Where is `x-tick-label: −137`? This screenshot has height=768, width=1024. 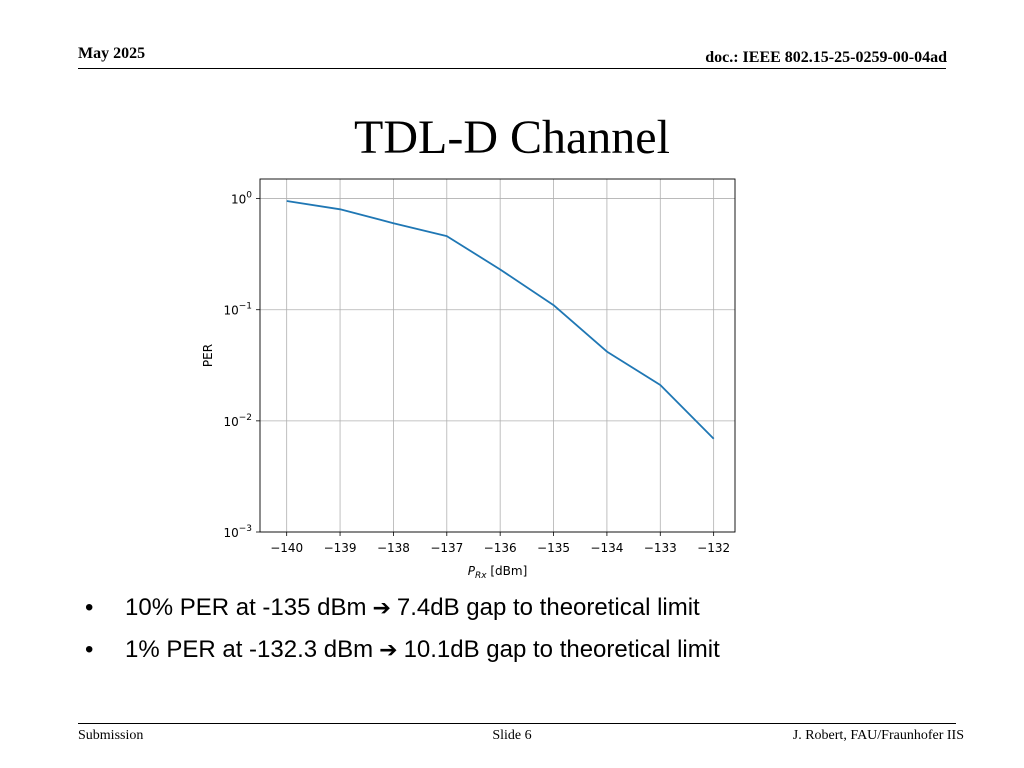
x-tick-label: −137 is located at coordinates (446, 548).